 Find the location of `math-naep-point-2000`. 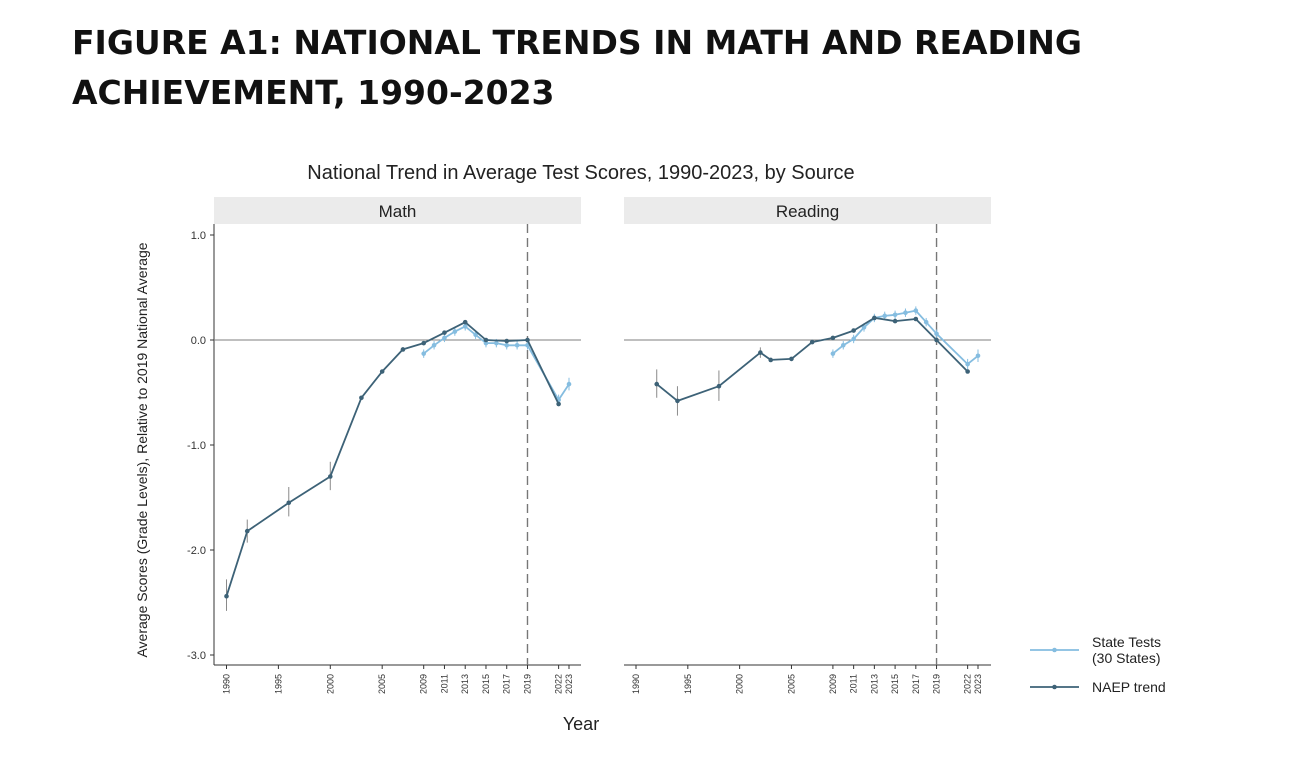

math-naep-point-2000 is located at coordinates (330, 476).